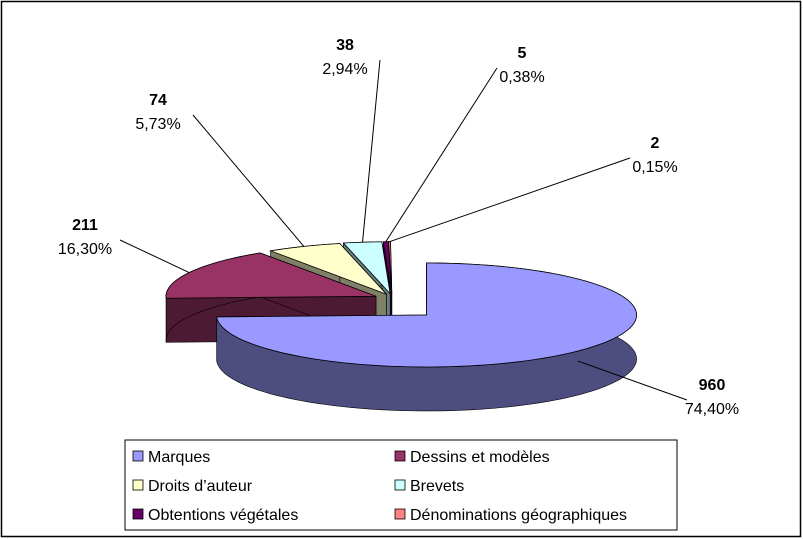 This screenshot has height=539, width=803. Describe the element at coordinates (522, 53) in the screenshot. I see `count-label: 5` at that location.